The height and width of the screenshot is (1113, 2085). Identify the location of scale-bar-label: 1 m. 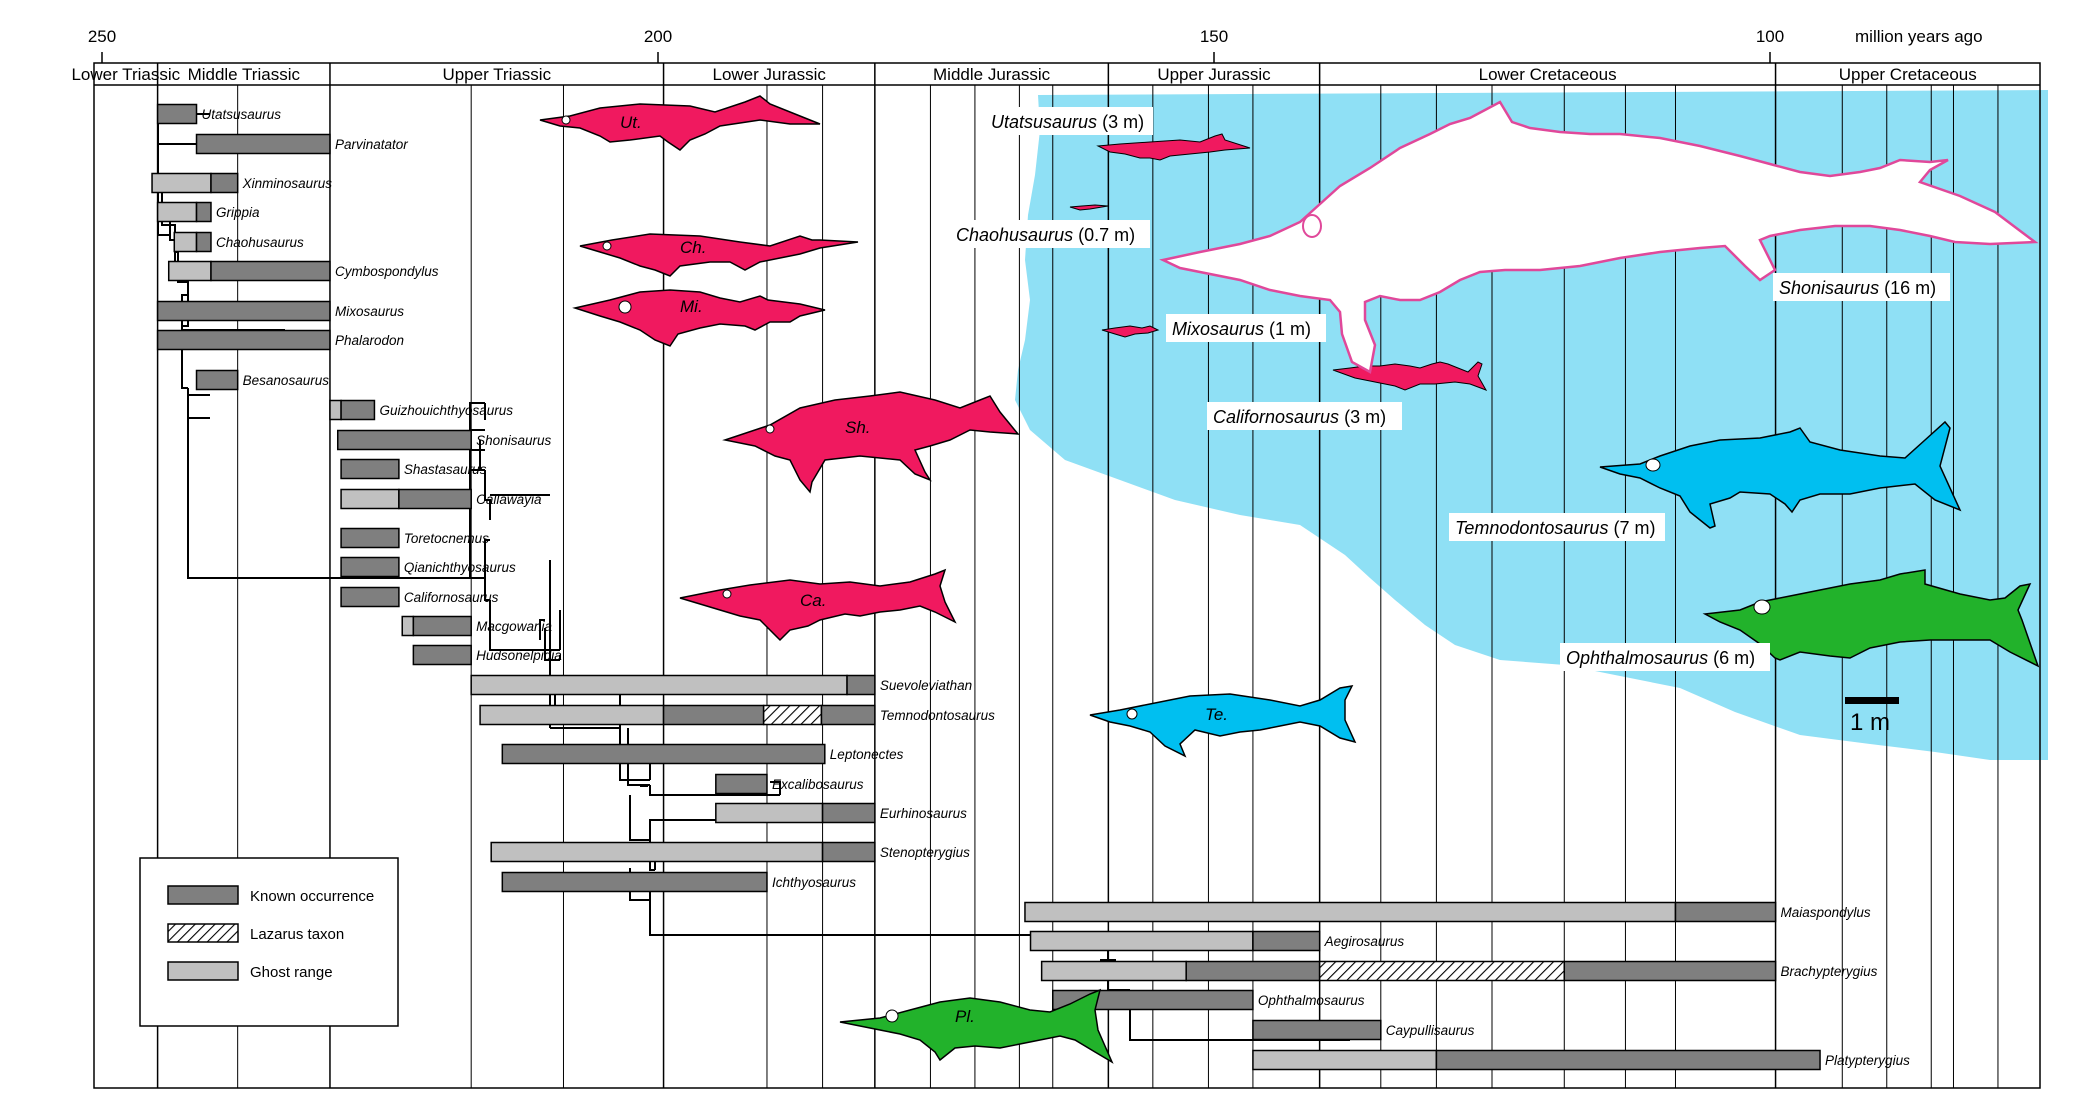
(1870, 722).